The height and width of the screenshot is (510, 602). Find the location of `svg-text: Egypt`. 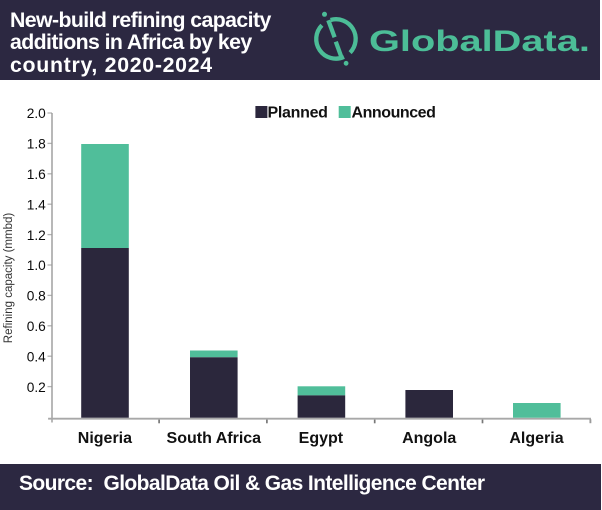

svg-text: Egypt is located at coordinates (321, 438).